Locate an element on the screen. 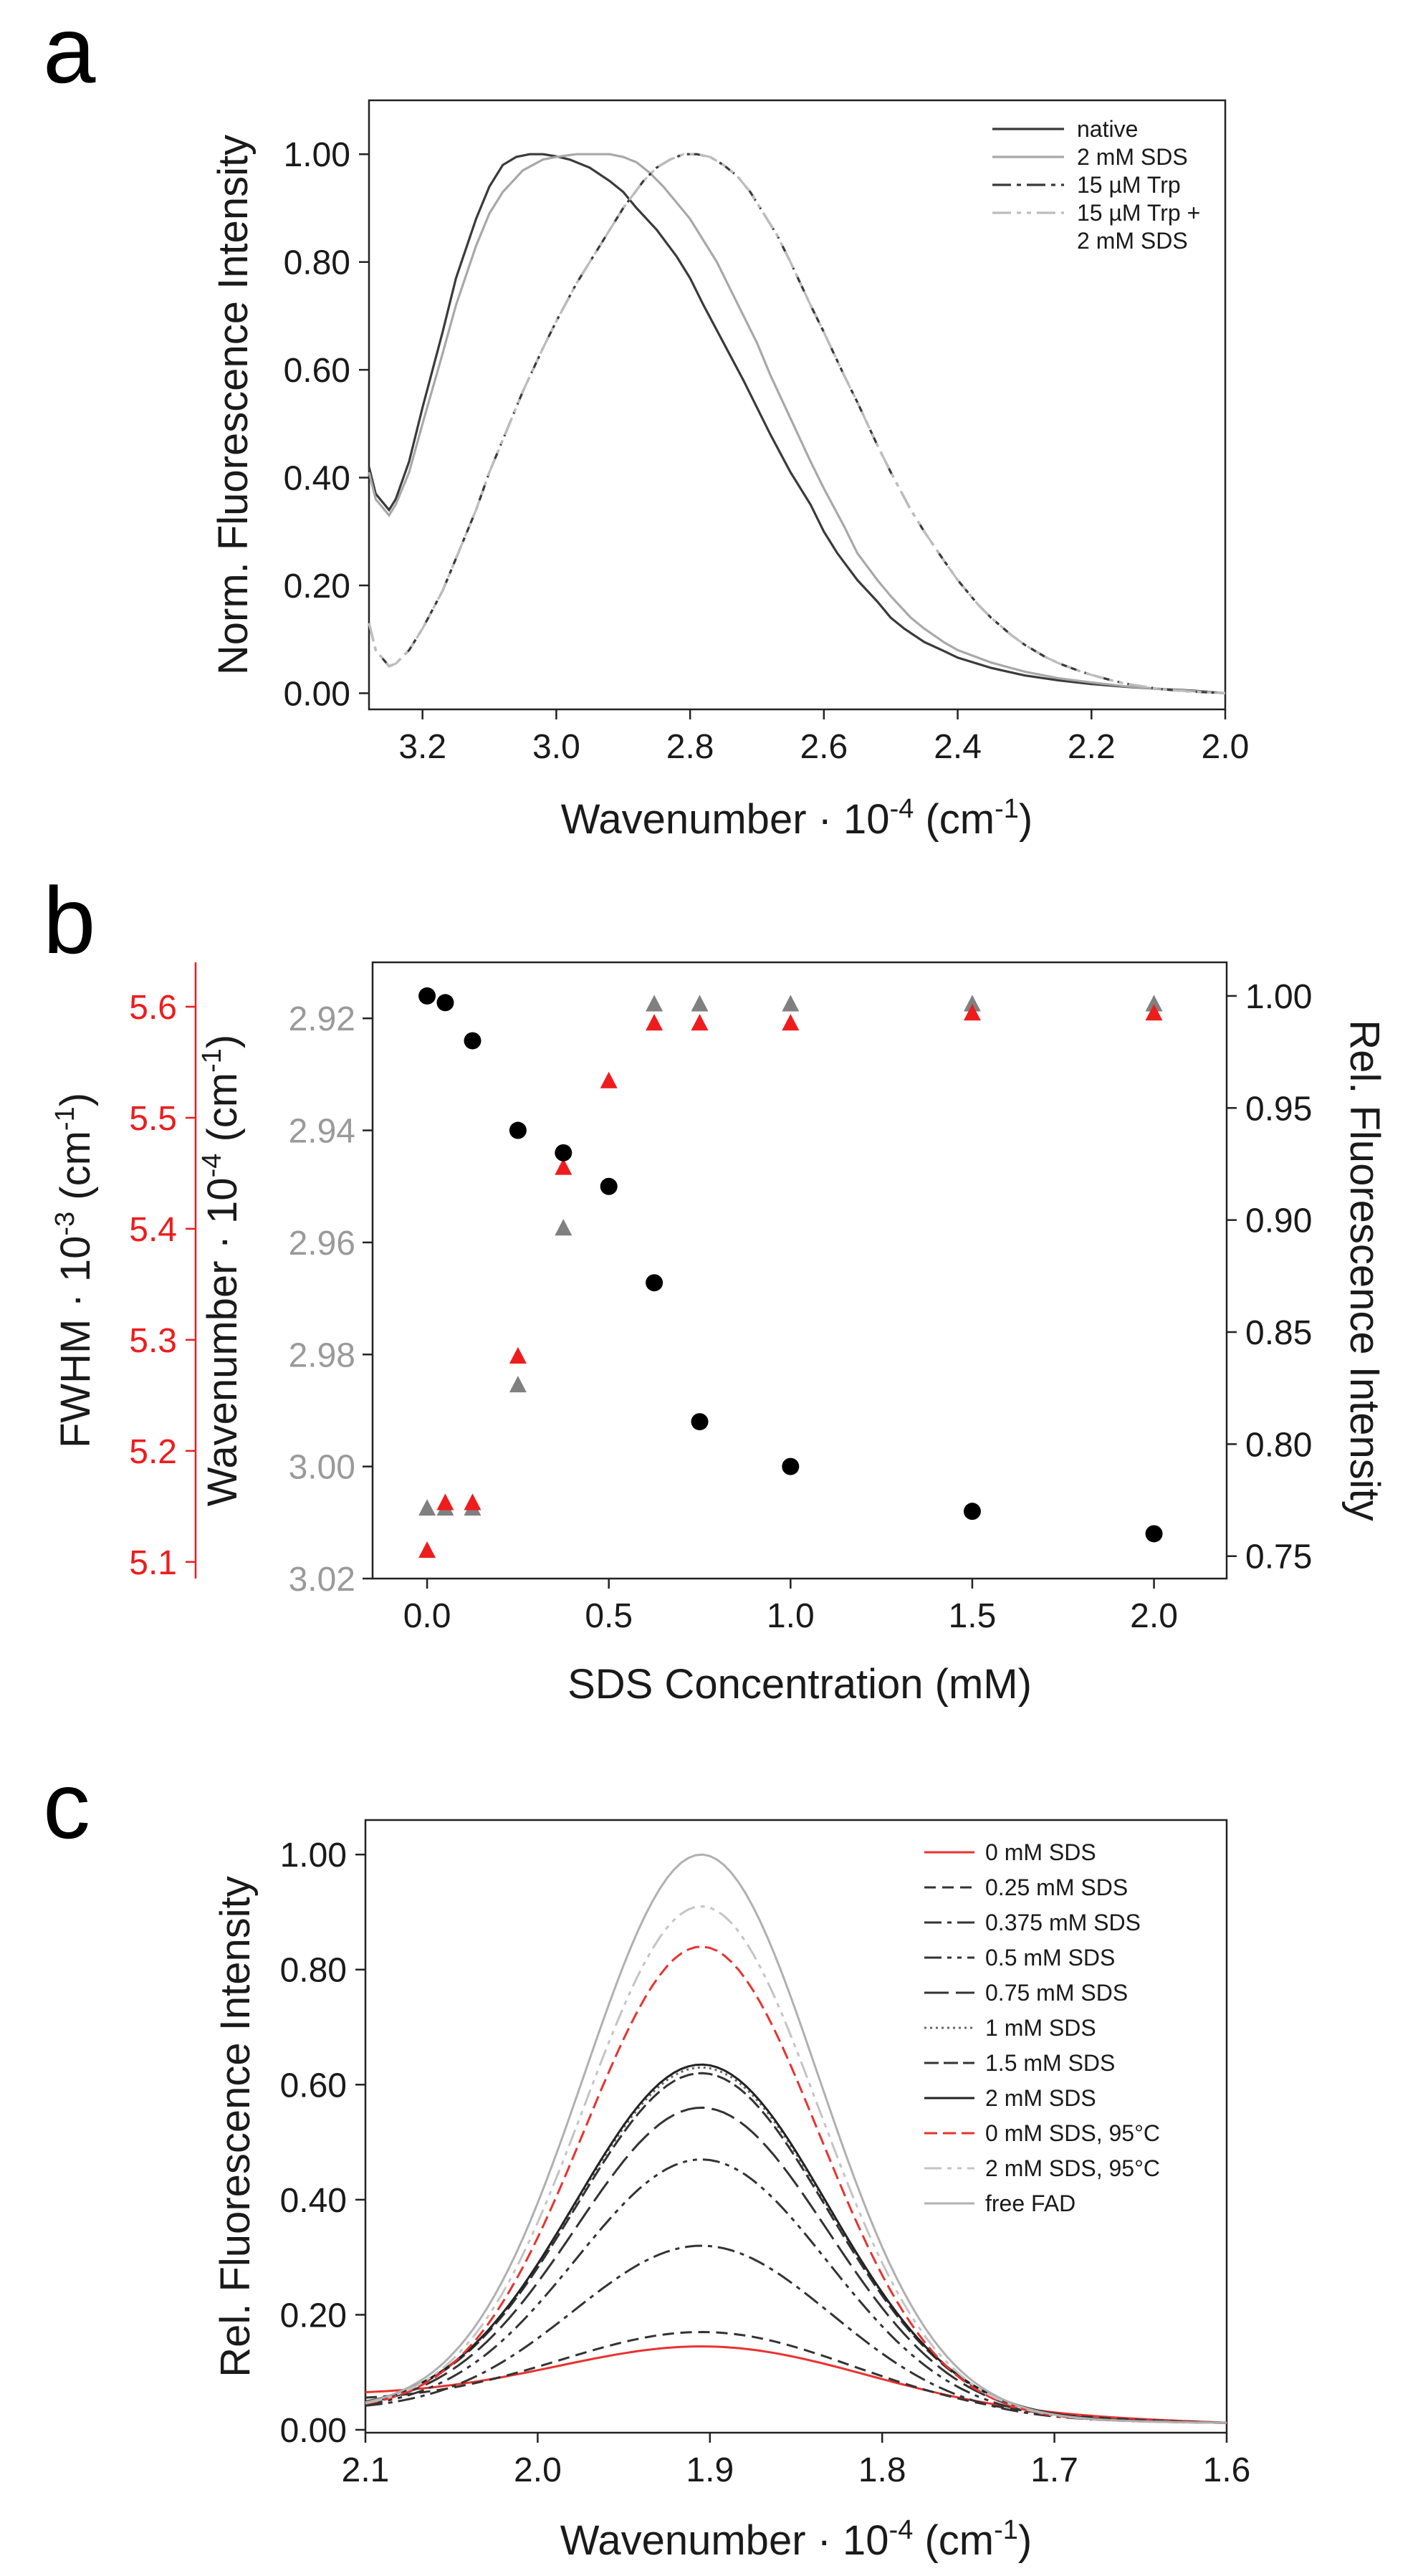 This screenshot has height=2576, width=1423. legend-label: 0 mM SDS is located at coordinates (1040, 1852).